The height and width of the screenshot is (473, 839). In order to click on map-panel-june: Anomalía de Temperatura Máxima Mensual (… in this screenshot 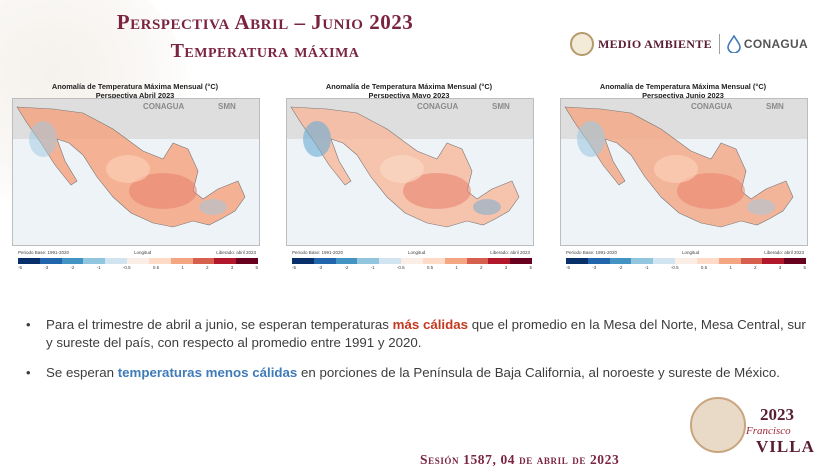, I will do `click(683, 177)`.